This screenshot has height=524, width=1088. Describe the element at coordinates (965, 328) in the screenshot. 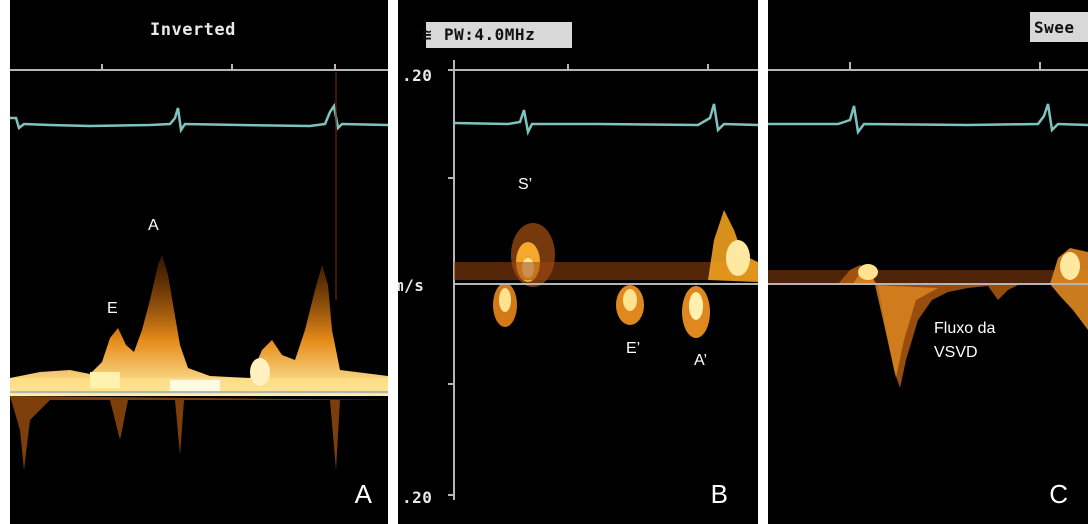

I see `flow-label-line1: Fluxo da` at that location.